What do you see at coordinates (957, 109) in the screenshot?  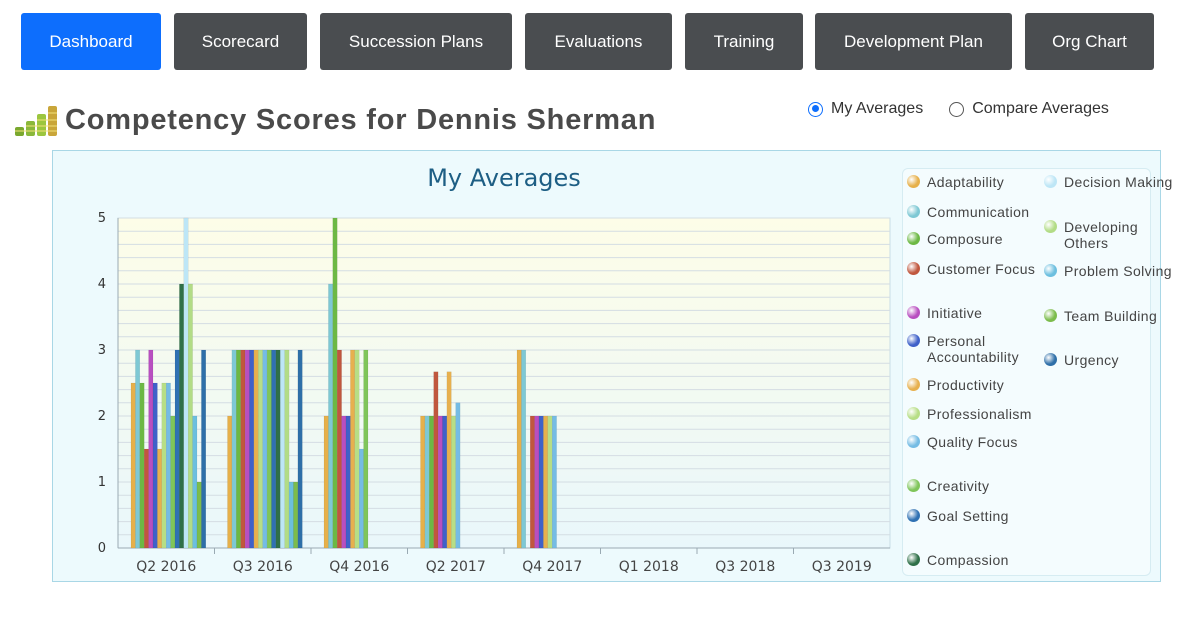 I see `radio-unchecked-icon` at bounding box center [957, 109].